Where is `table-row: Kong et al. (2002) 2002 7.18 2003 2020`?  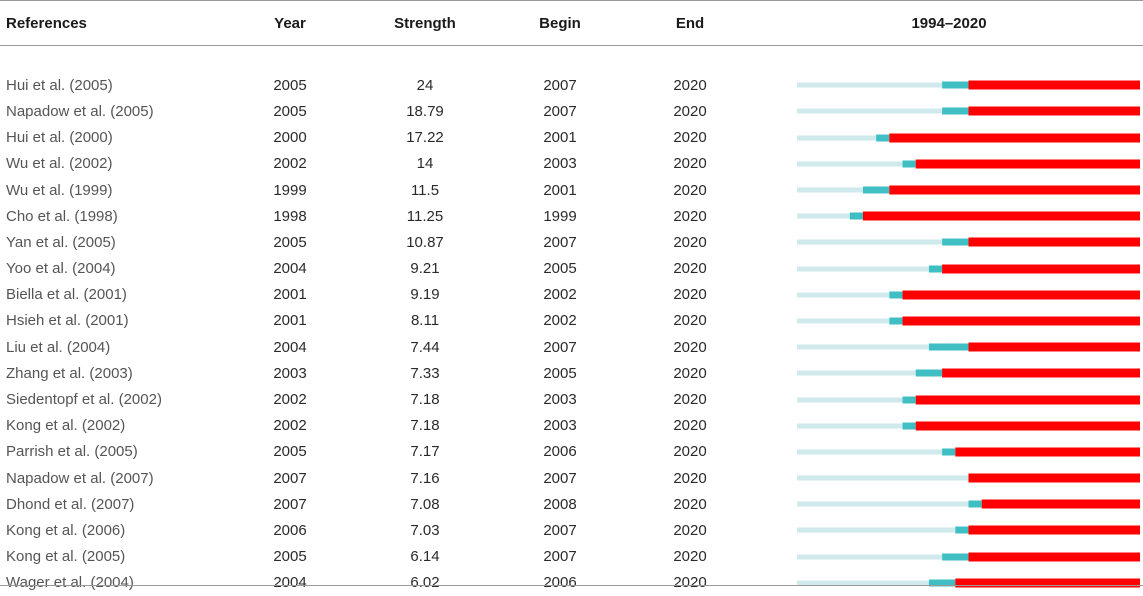
table-row: Kong et al. (2002) 2002 7.18 2003 2020 is located at coordinates (571, 426).